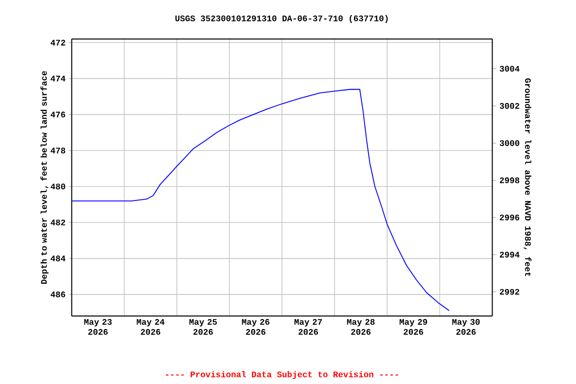 The height and width of the screenshot is (384, 576). I want to click on y-tick-label: 476, so click(58, 115).